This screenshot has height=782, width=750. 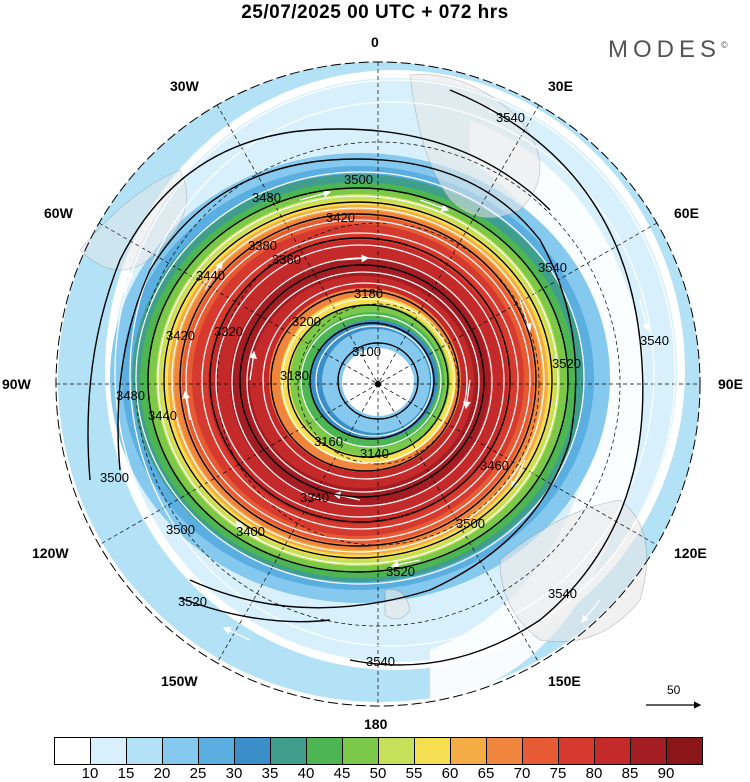 What do you see at coordinates (630, 773) in the screenshot?
I see `colorbar-tick-label: 85` at bounding box center [630, 773].